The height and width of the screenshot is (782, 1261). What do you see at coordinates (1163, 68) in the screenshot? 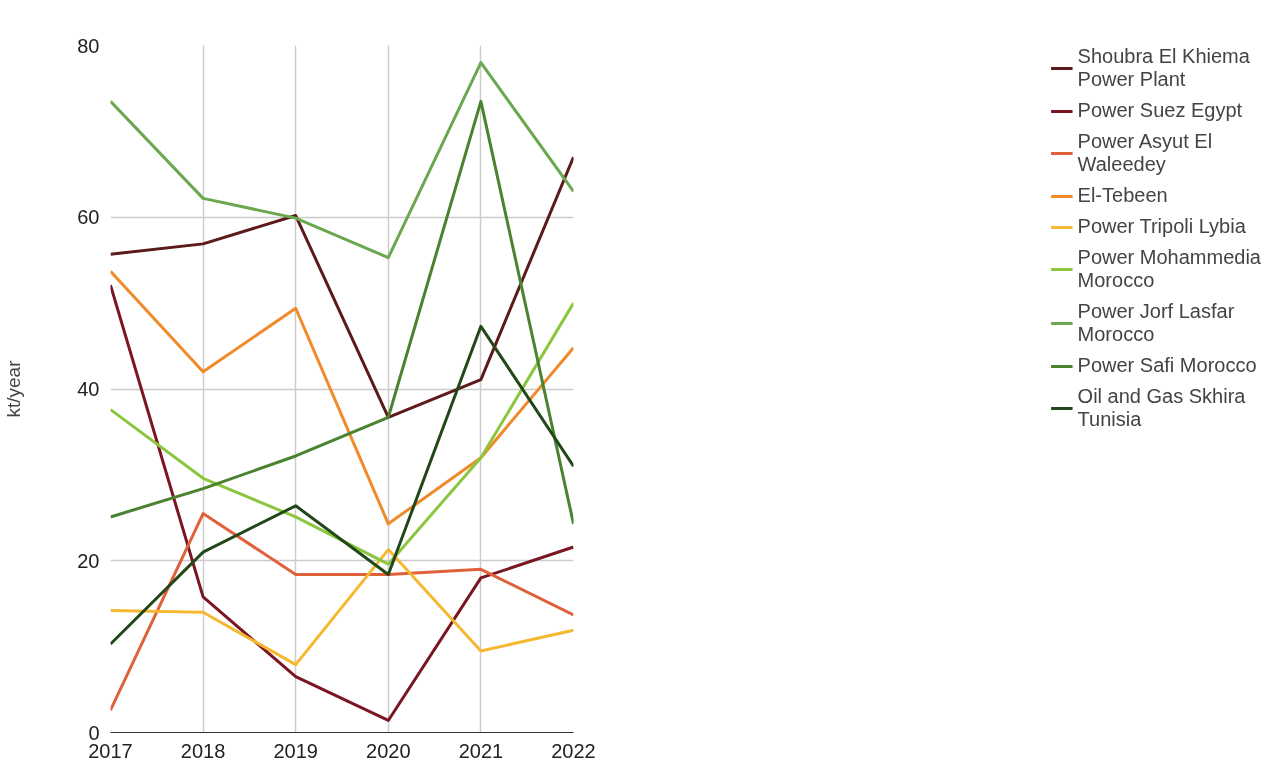
I see `legend-label: Shoubra El Khiema Power Plant` at bounding box center [1163, 68].